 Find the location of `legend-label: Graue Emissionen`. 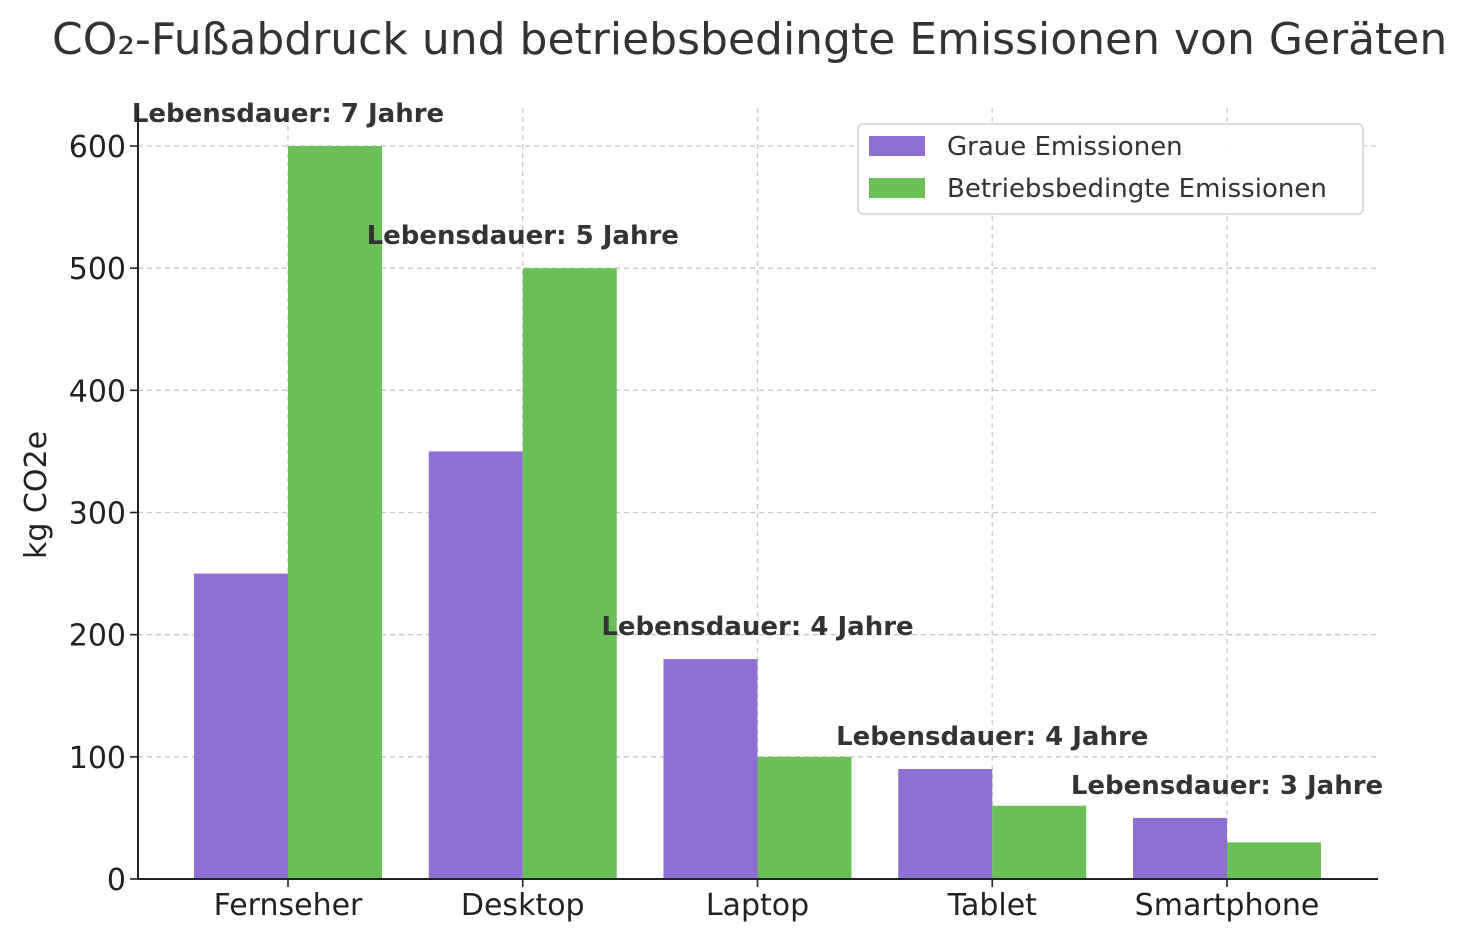

legend-label: Graue Emissionen is located at coordinates (1065, 147).